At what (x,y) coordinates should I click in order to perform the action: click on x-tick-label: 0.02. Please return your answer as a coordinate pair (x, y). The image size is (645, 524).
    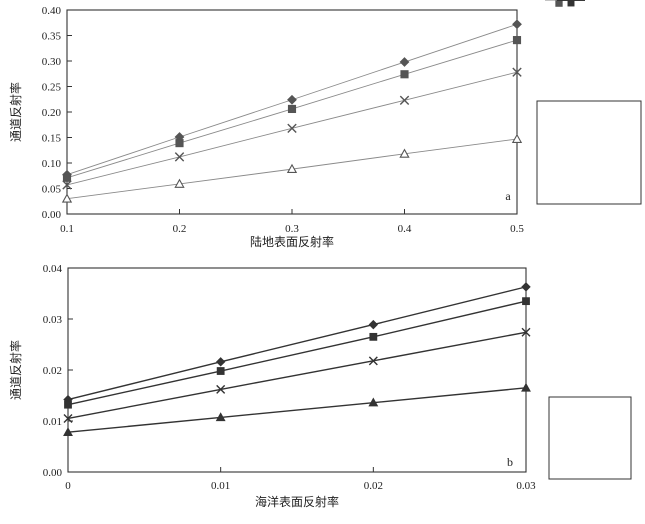
    Looking at the image, I should click on (373, 486).